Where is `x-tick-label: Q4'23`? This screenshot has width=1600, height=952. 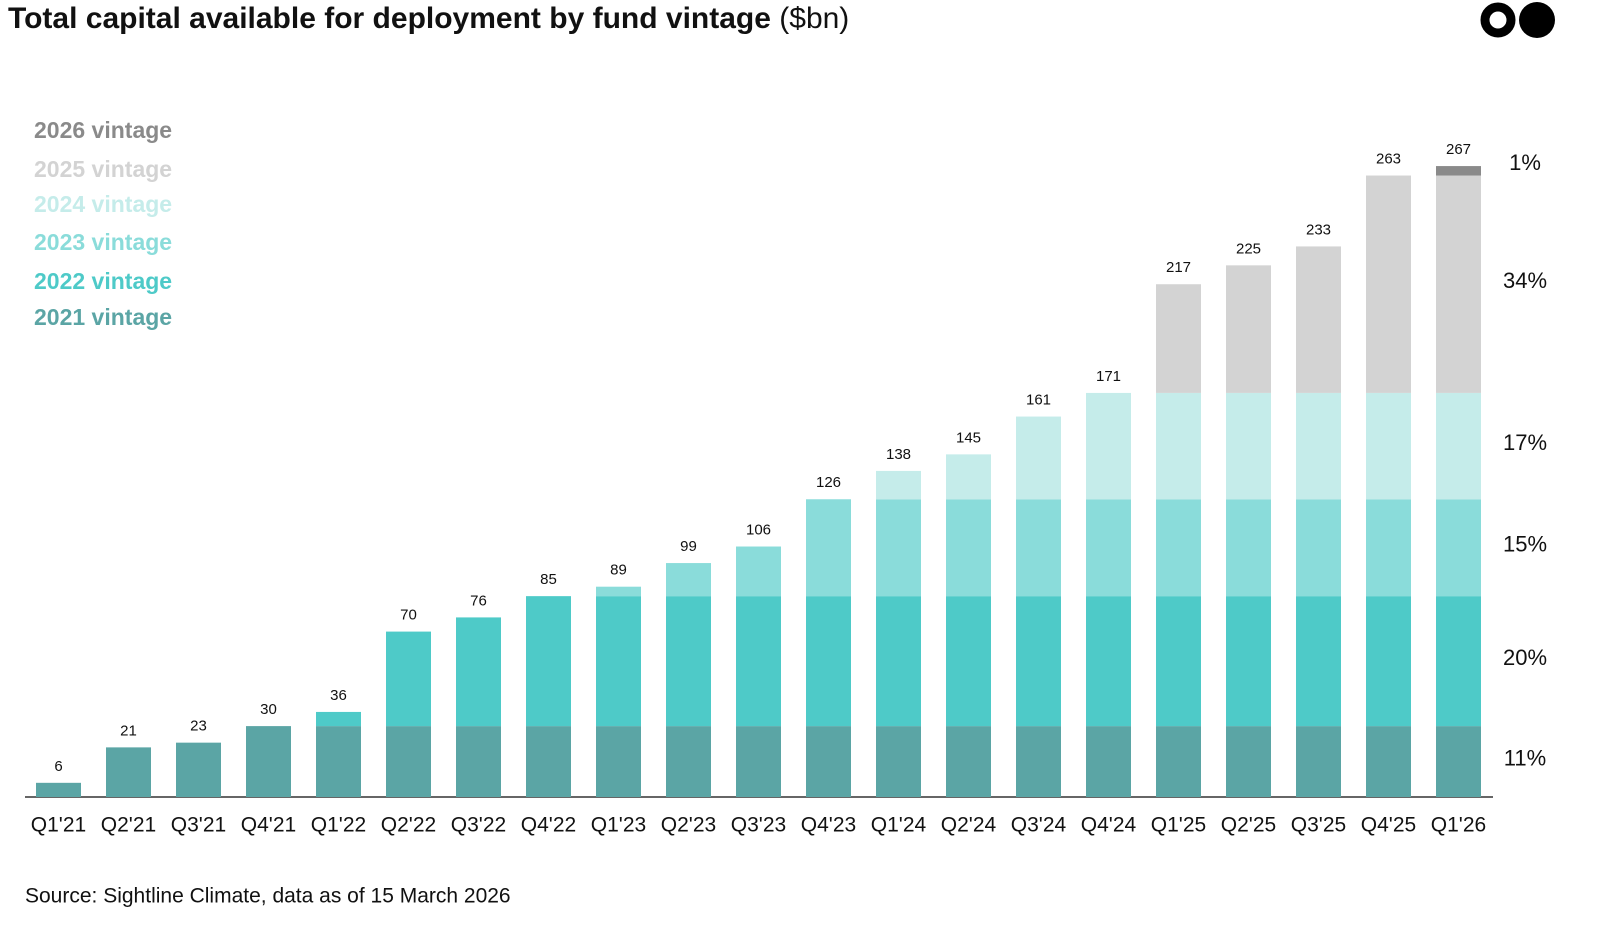 x-tick-label: Q4'23 is located at coordinates (828, 825).